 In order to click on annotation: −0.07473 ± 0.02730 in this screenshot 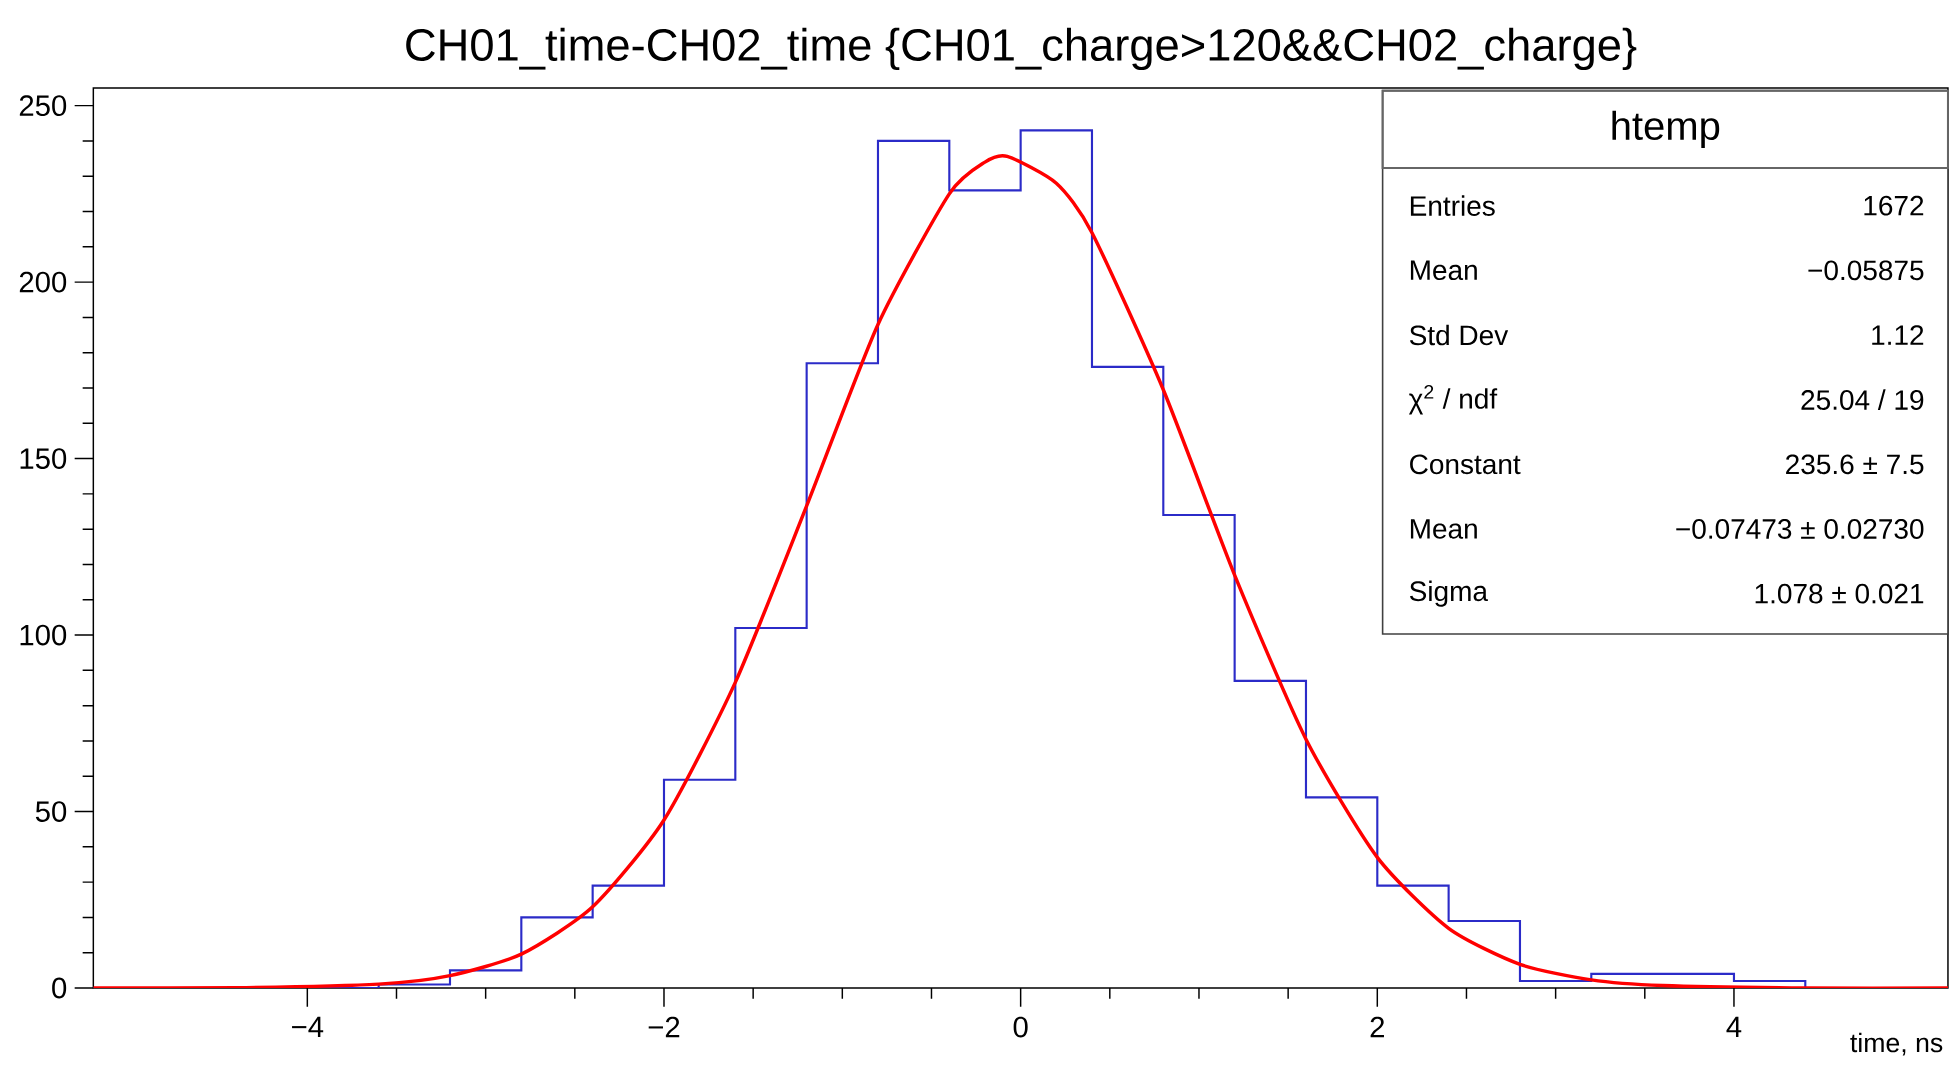, I will do `click(1800, 529)`.